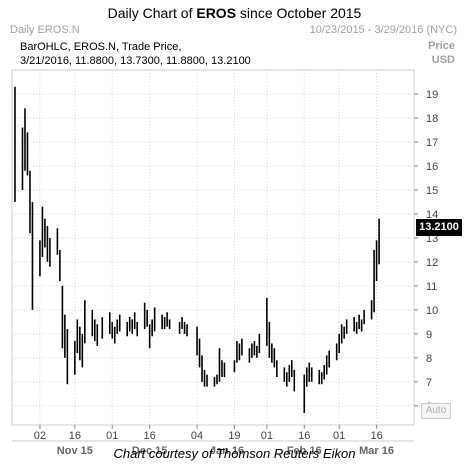 This screenshot has height=467, width=469. Describe the element at coordinates (376, 451) in the screenshot. I see `x-month-label: Mar 16` at that location.